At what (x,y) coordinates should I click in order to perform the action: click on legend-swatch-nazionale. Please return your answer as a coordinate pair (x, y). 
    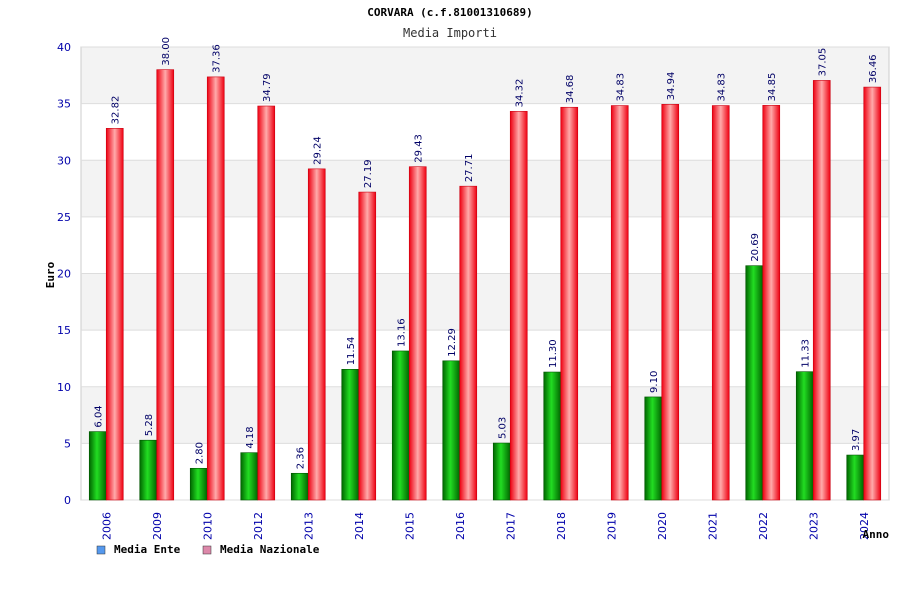
    Looking at the image, I should click on (207, 550).